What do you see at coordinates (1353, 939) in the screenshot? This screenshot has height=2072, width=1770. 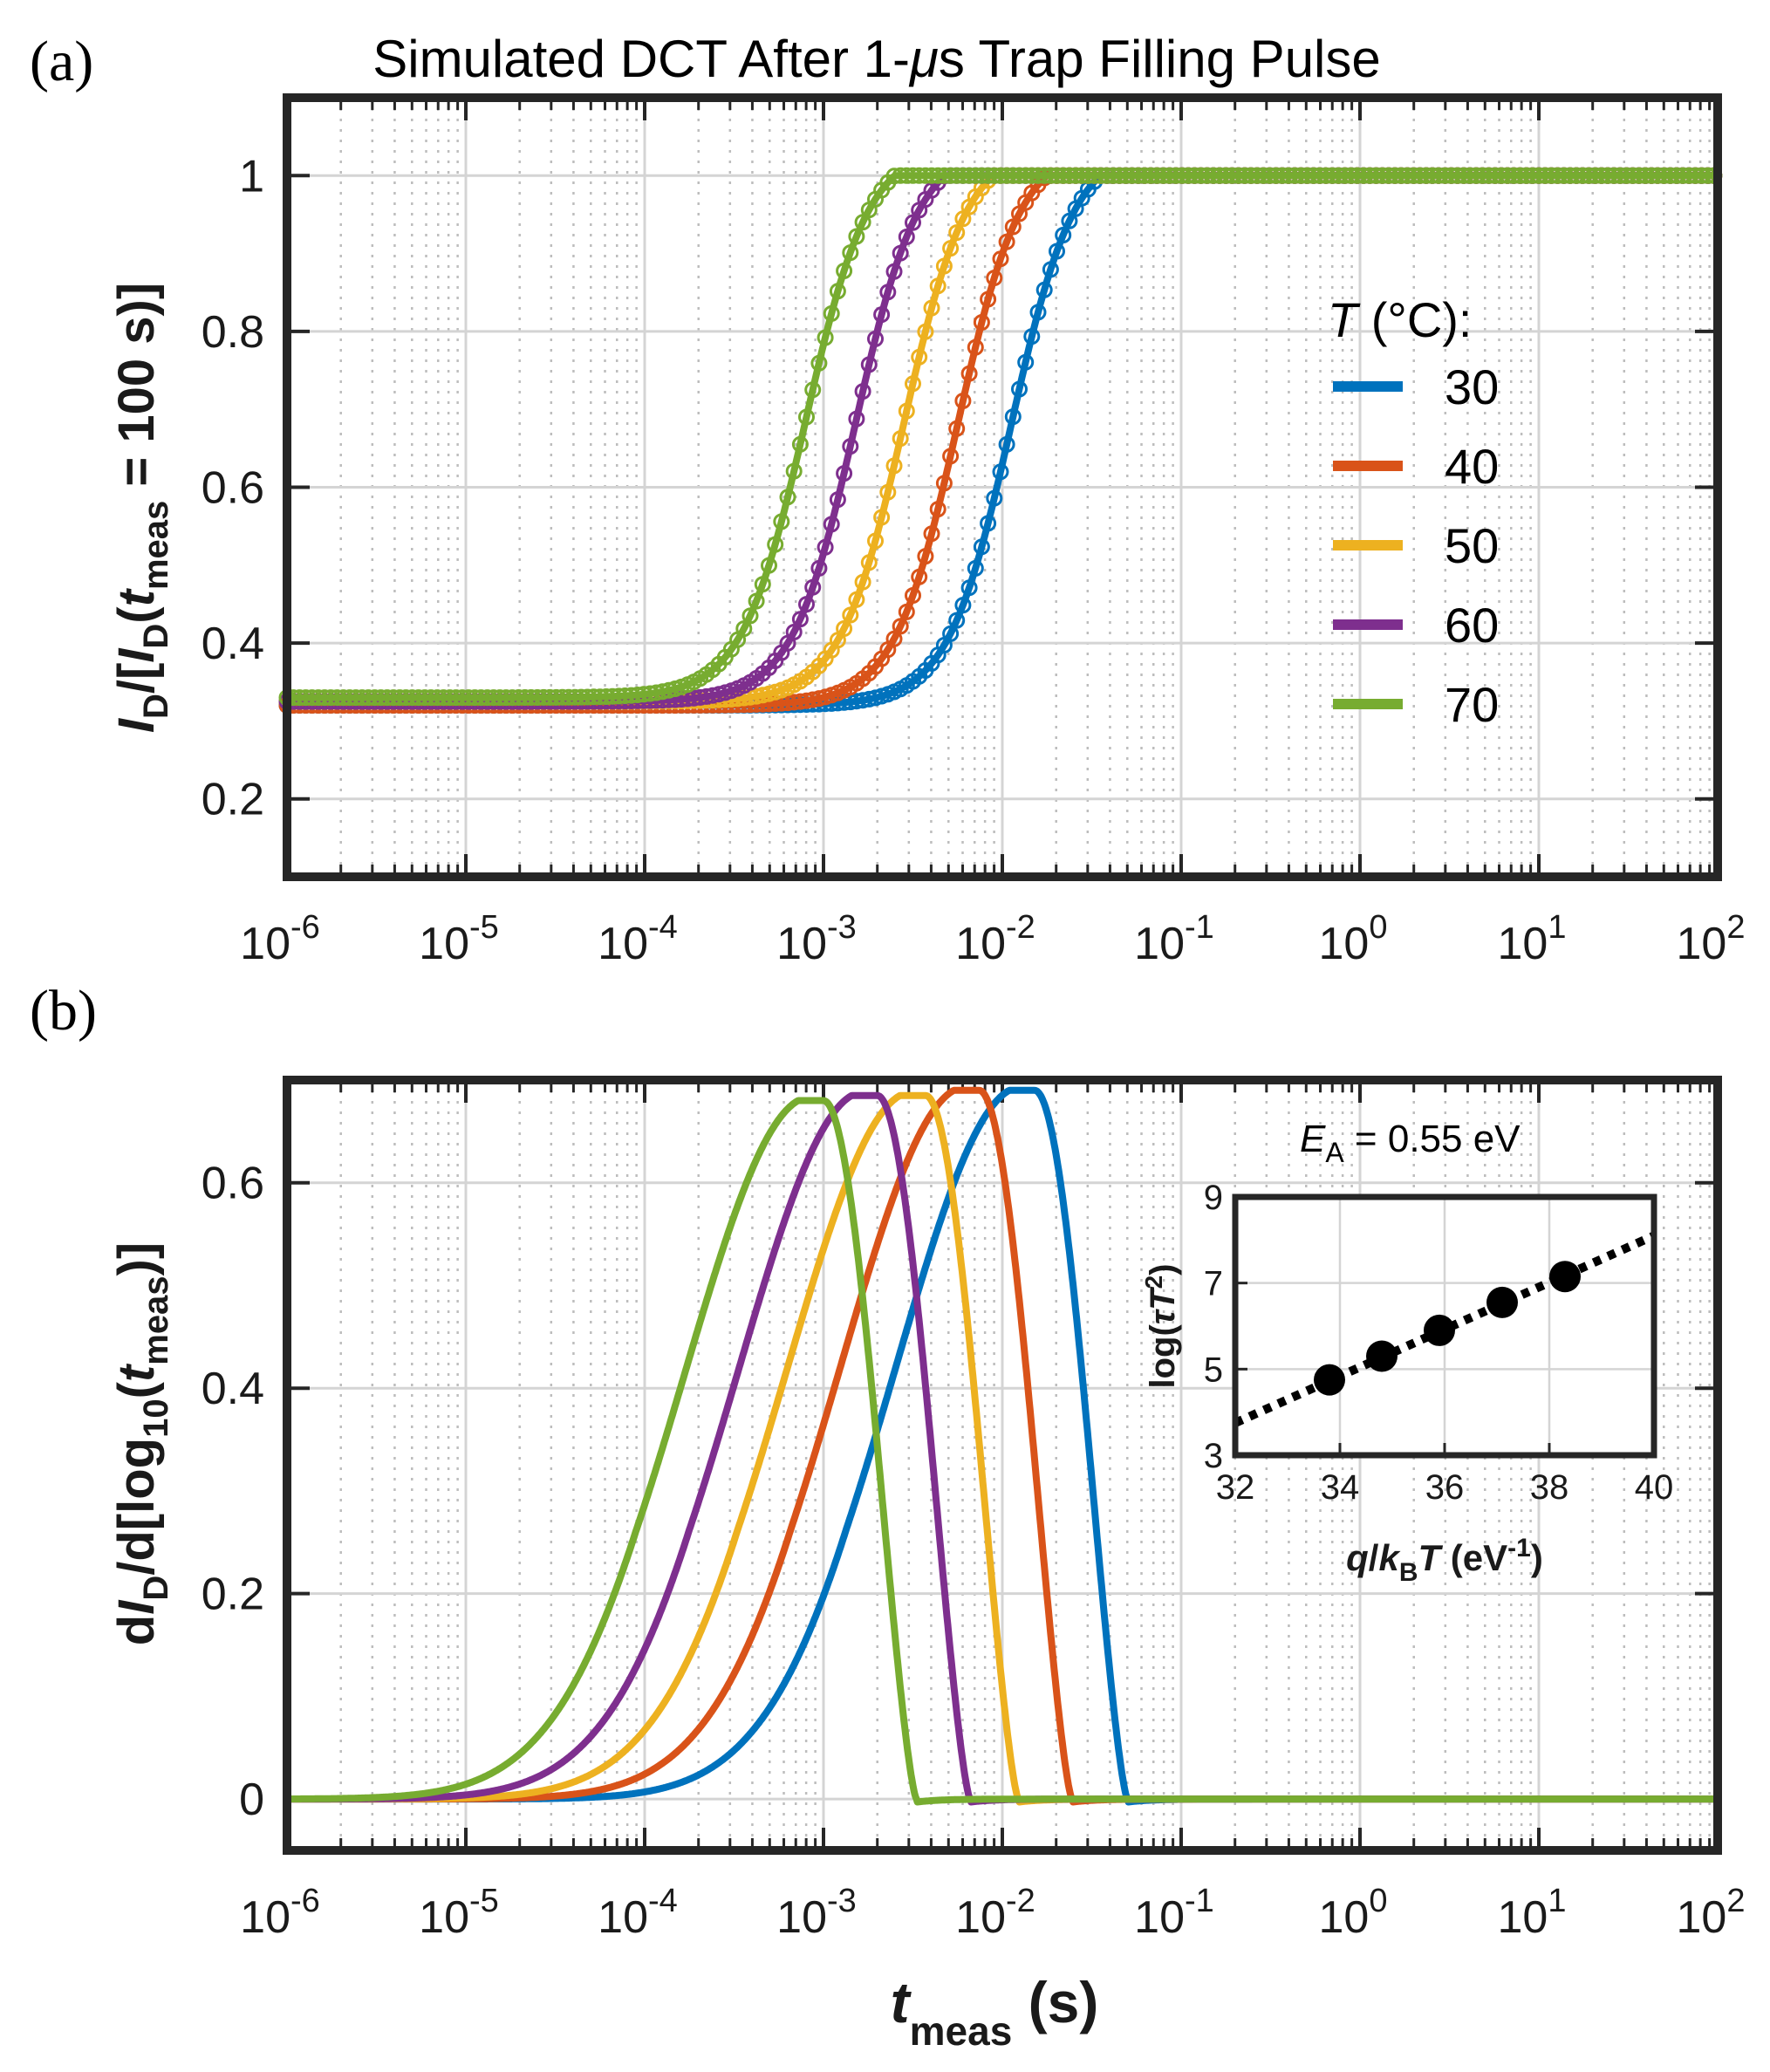 I see `chart-a-xtick-label: 10⁰` at bounding box center [1353, 939].